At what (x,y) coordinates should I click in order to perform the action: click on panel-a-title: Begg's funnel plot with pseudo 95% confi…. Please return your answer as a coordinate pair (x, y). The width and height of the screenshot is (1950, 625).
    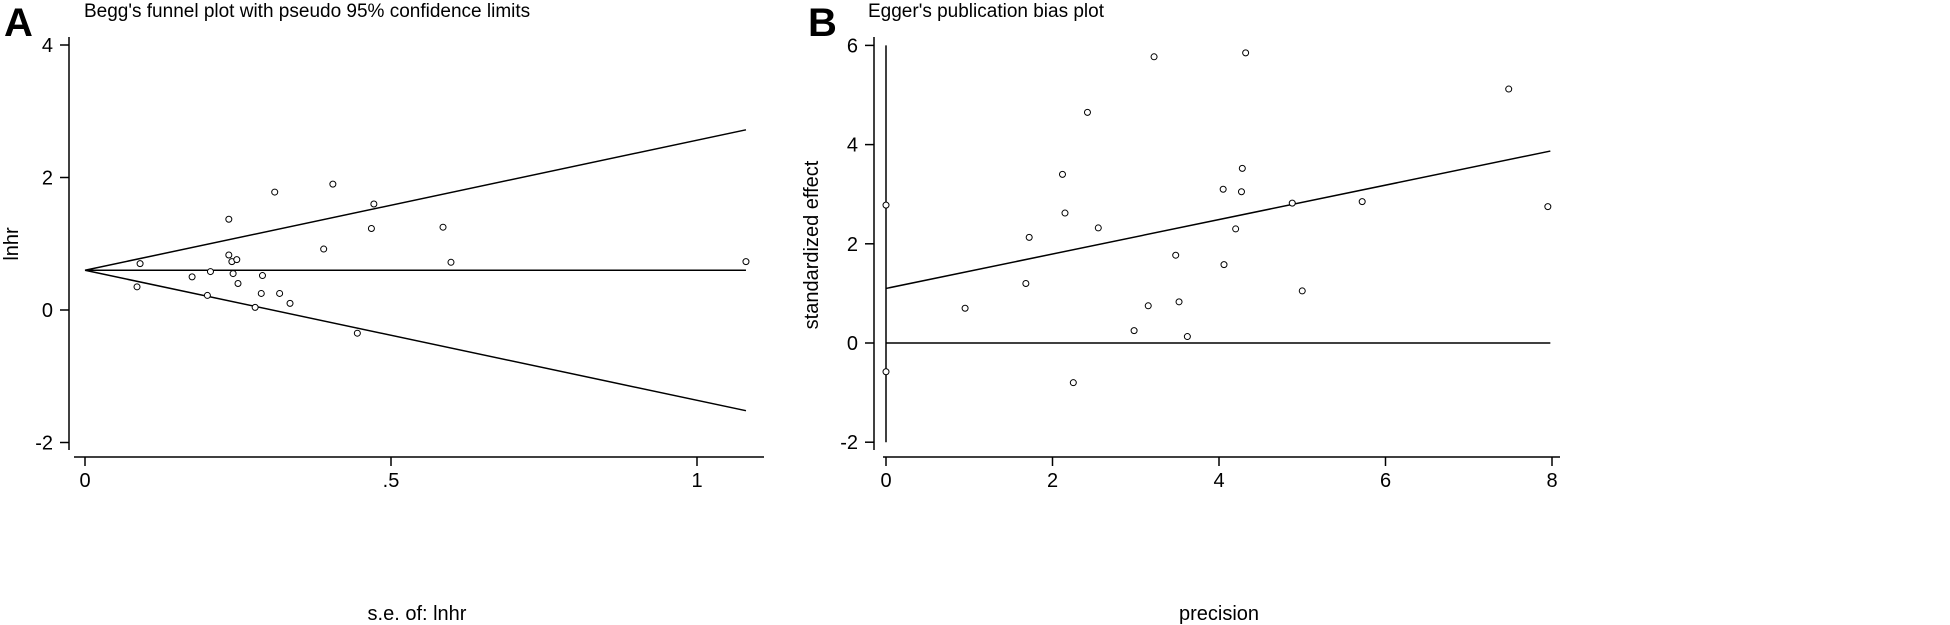
    Looking at the image, I should click on (307, 11).